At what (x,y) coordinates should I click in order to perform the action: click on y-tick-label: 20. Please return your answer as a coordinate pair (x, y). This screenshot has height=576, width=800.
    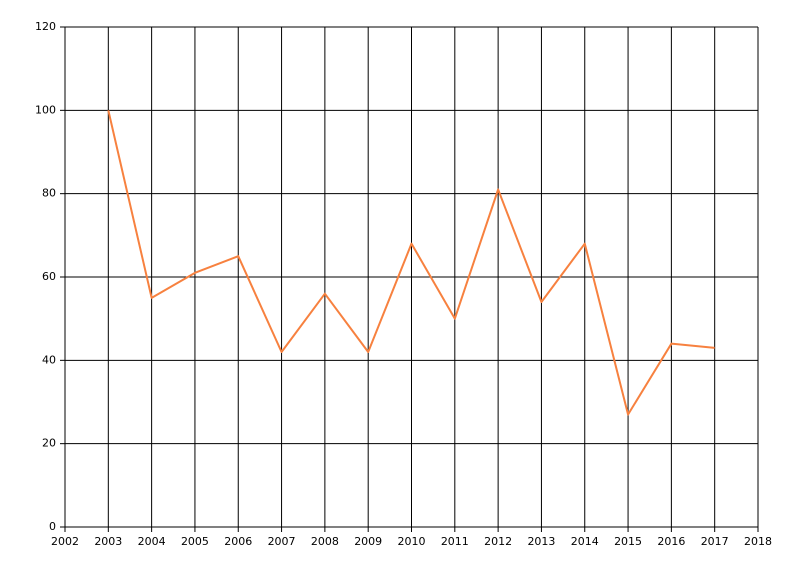
    Looking at the image, I should click on (49, 443).